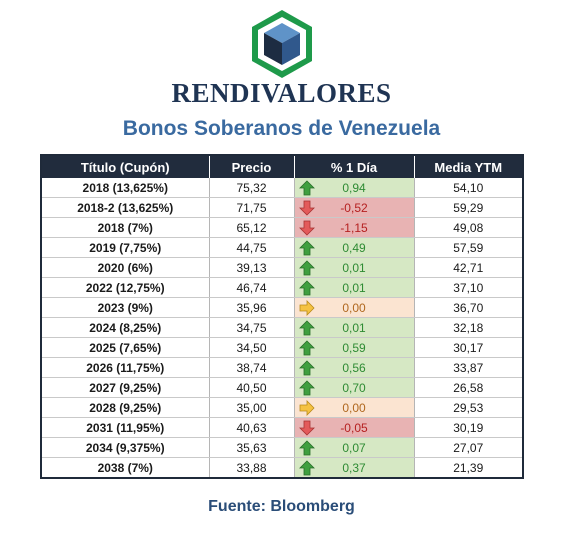  Describe the element at coordinates (468, 427) in the screenshot. I see `bond-ytm: 30,19` at that location.